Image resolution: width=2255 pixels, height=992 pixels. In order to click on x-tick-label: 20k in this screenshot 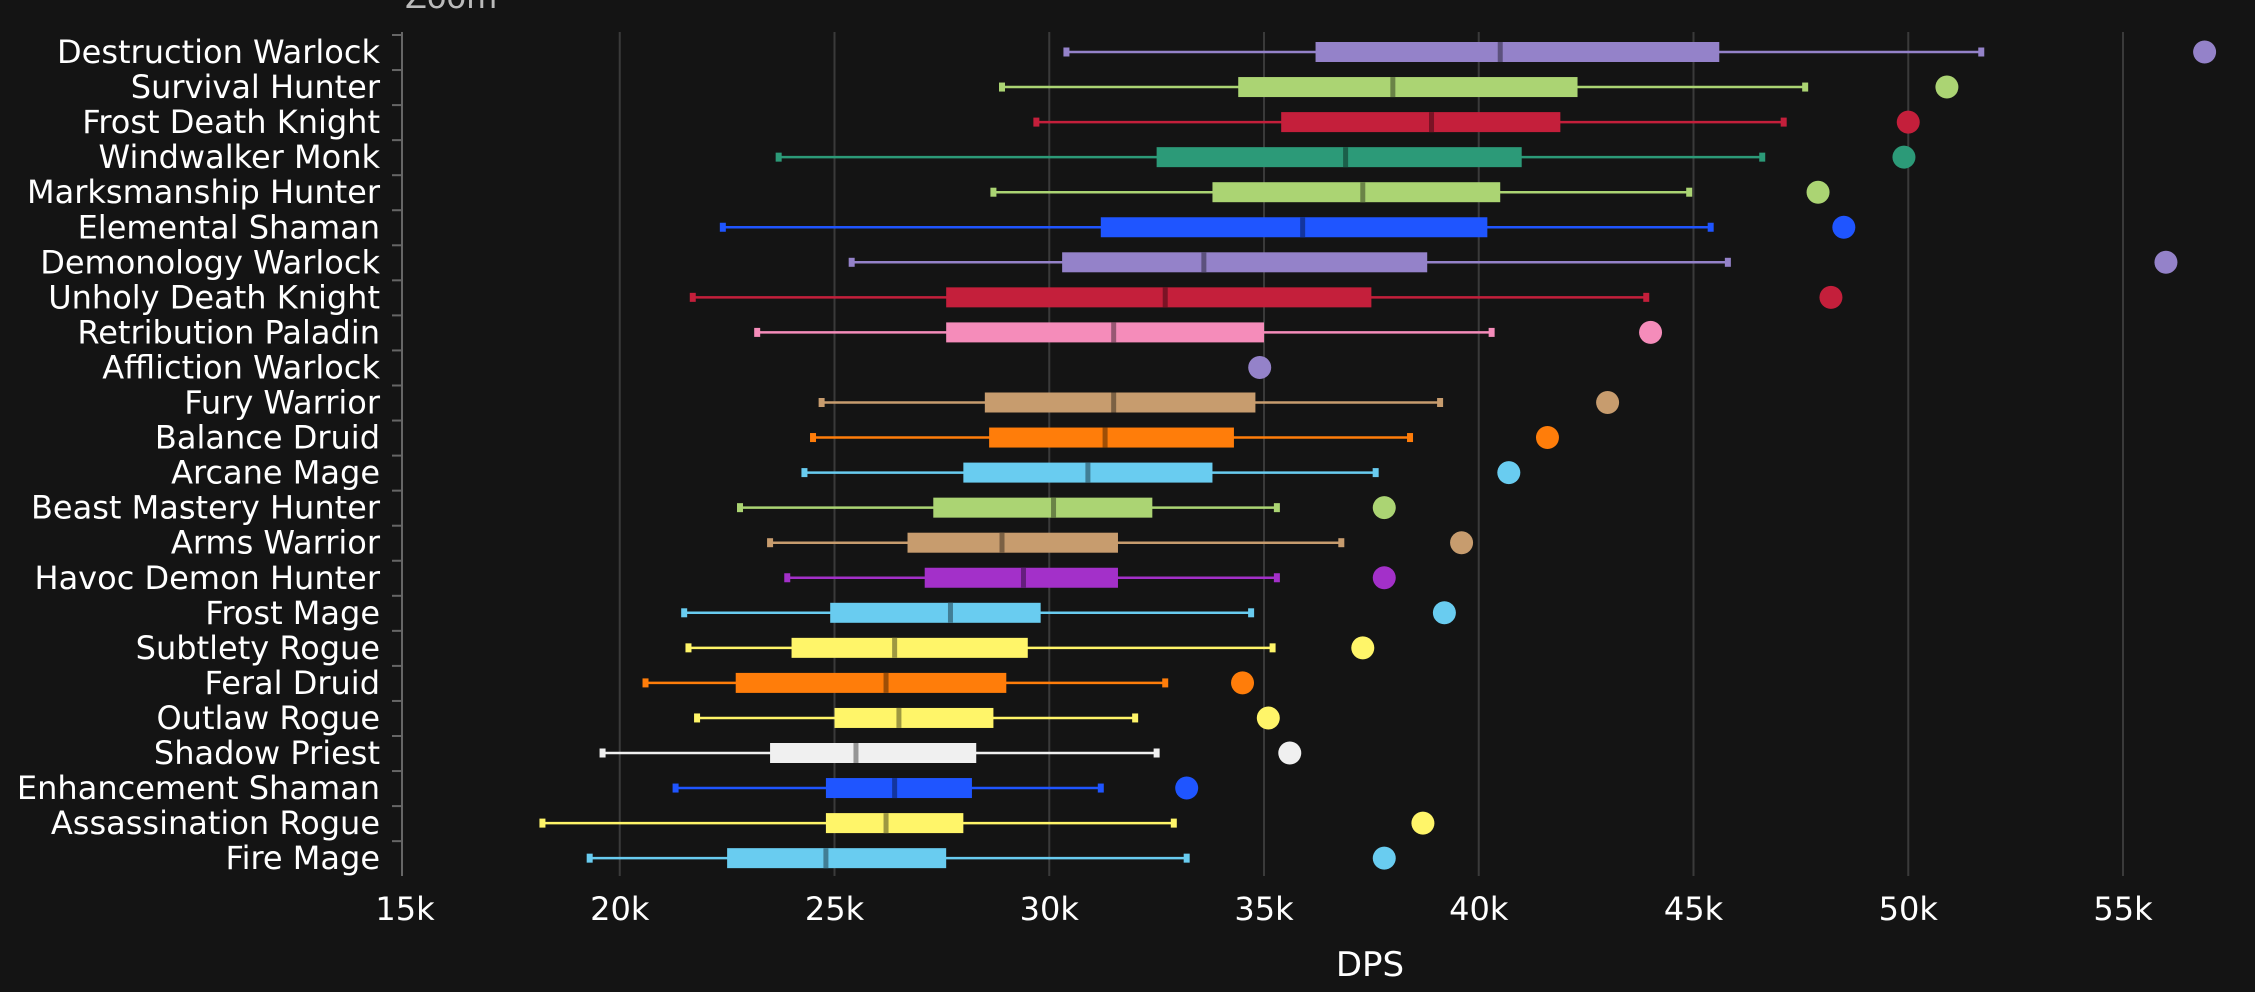, I will do `click(620, 909)`.